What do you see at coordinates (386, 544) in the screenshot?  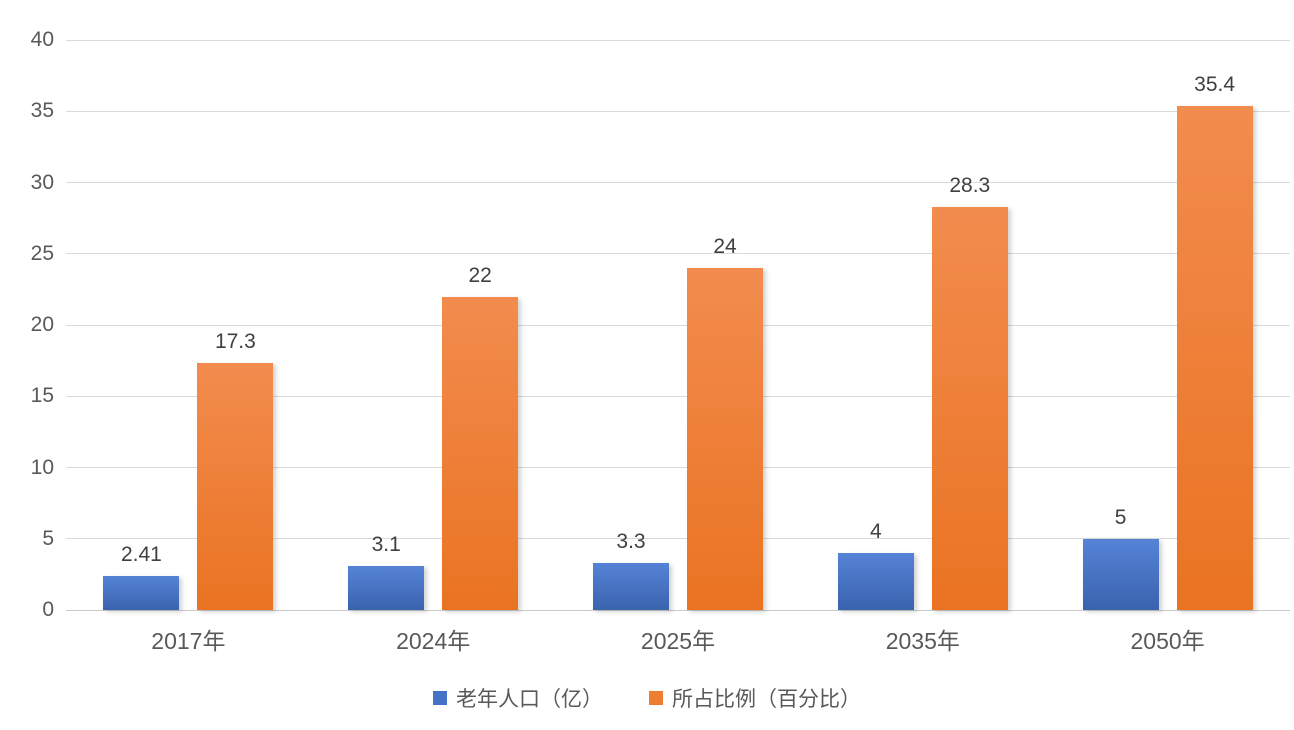 I see `bar-value-label: 3.1` at bounding box center [386, 544].